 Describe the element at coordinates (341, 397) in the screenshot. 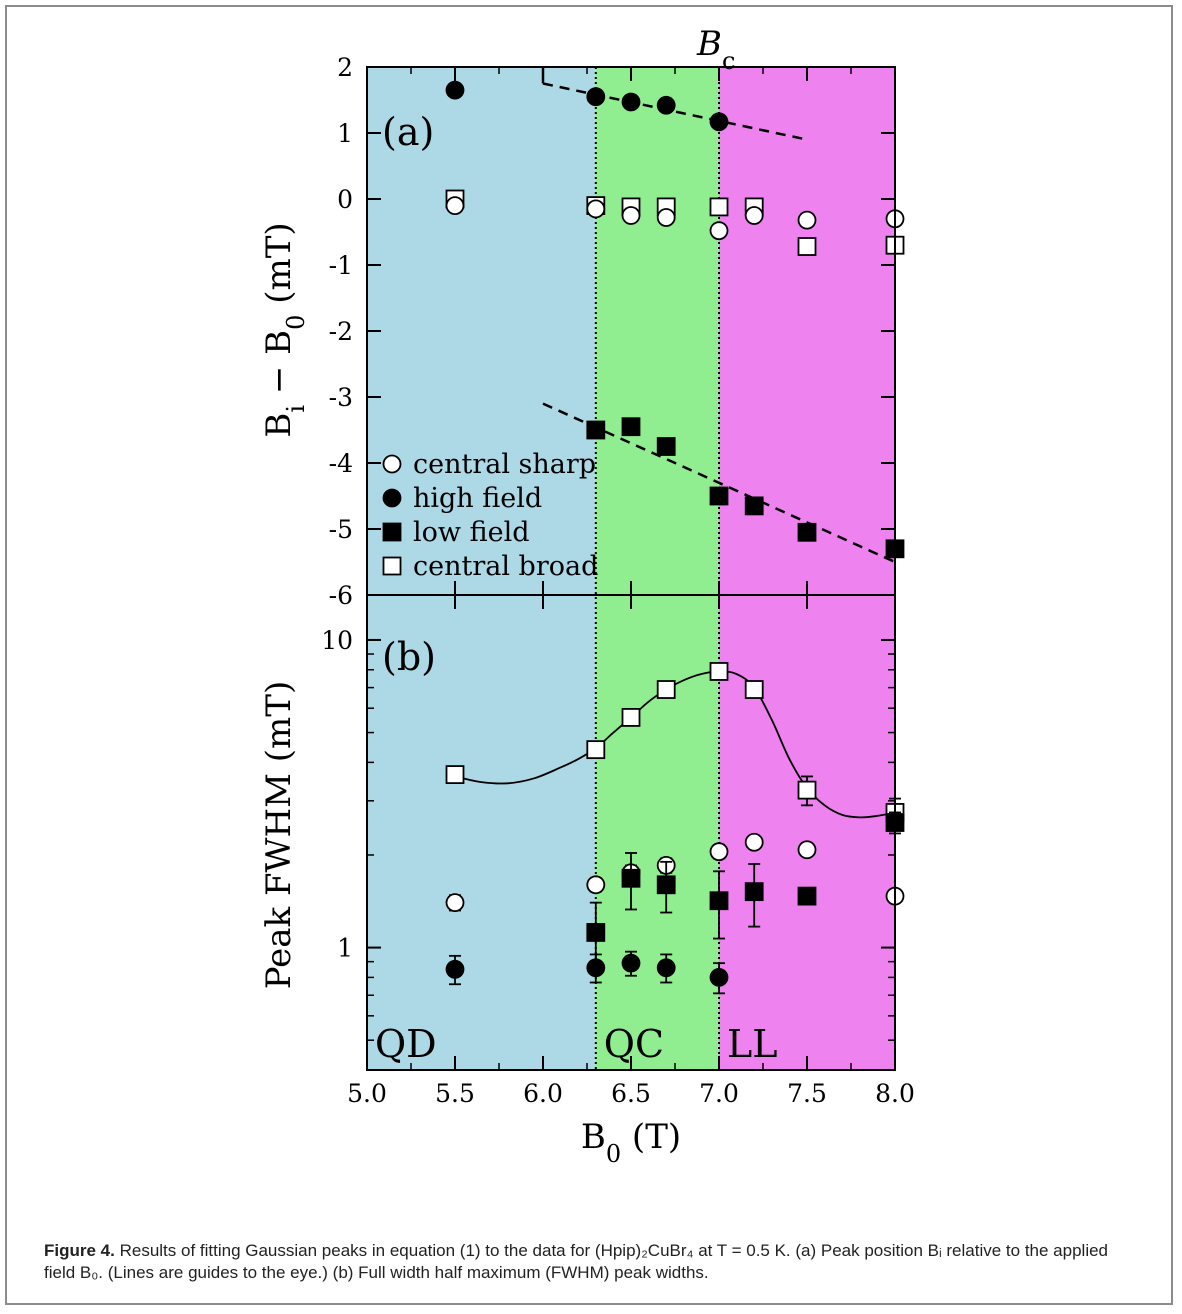

I see `a-y-tick-label-3: -3` at that location.